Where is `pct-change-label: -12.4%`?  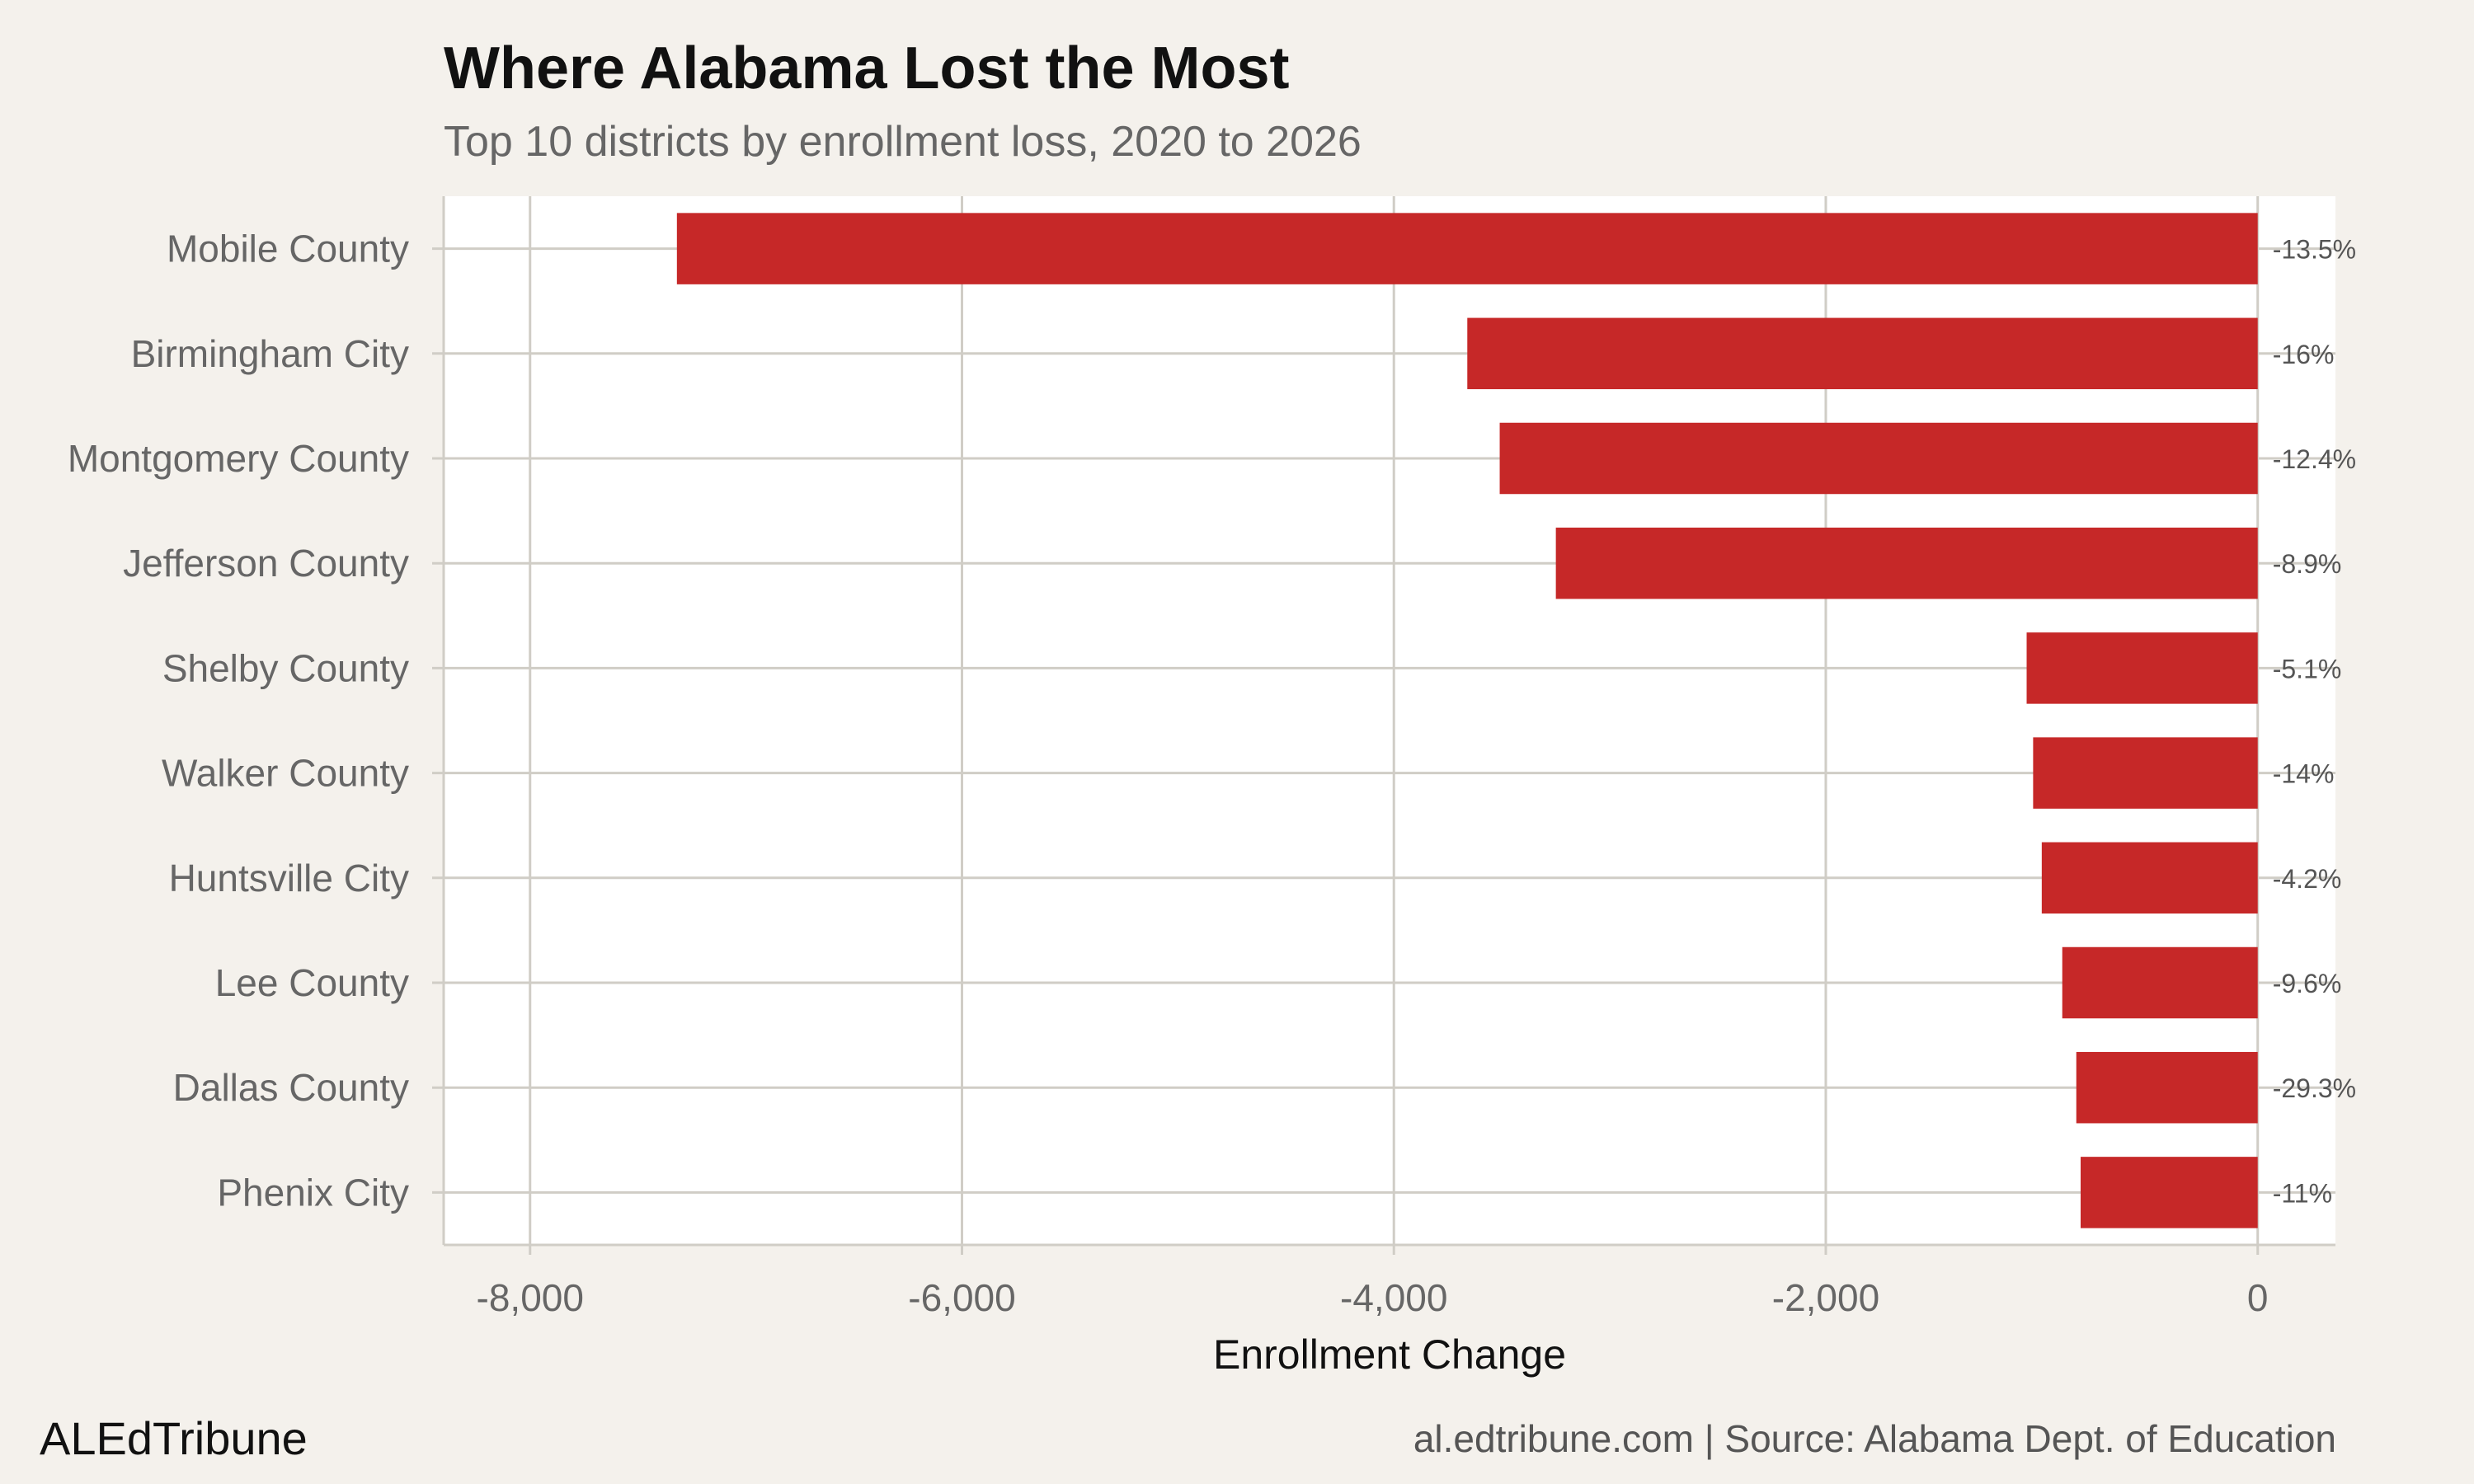
pct-change-label: -12.4% is located at coordinates (2314, 459).